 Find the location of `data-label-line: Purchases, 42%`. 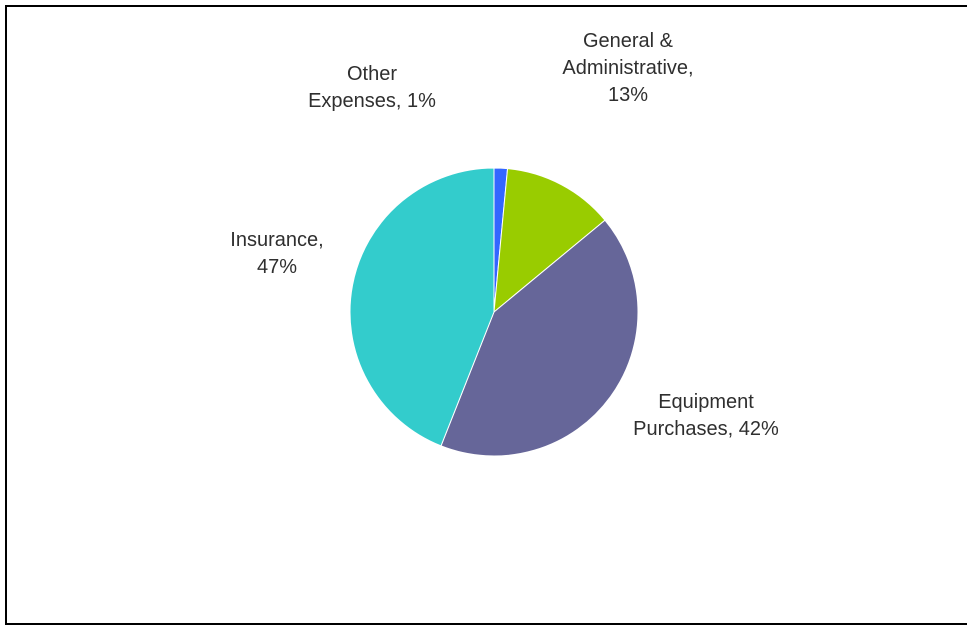

data-label-line: Purchases, 42% is located at coordinates (706, 429).